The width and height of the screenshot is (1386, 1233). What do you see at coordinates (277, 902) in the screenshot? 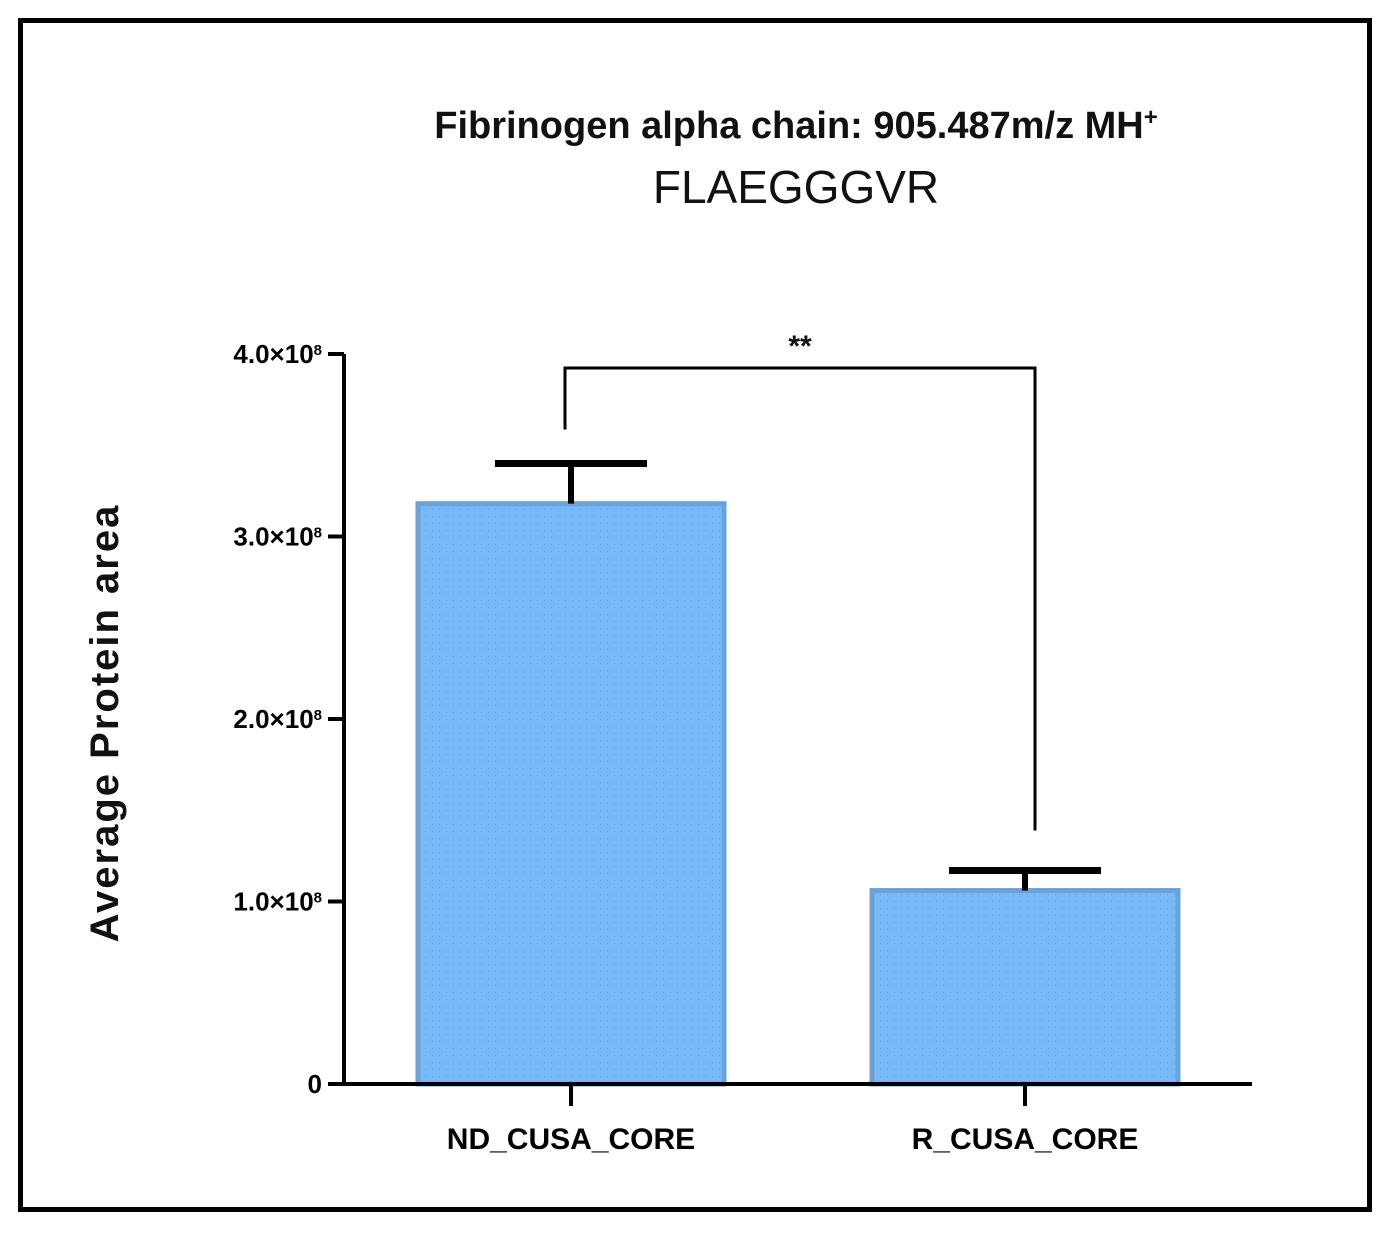
I see `y-tick-label: 1.0×108` at bounding box center [277, 902].